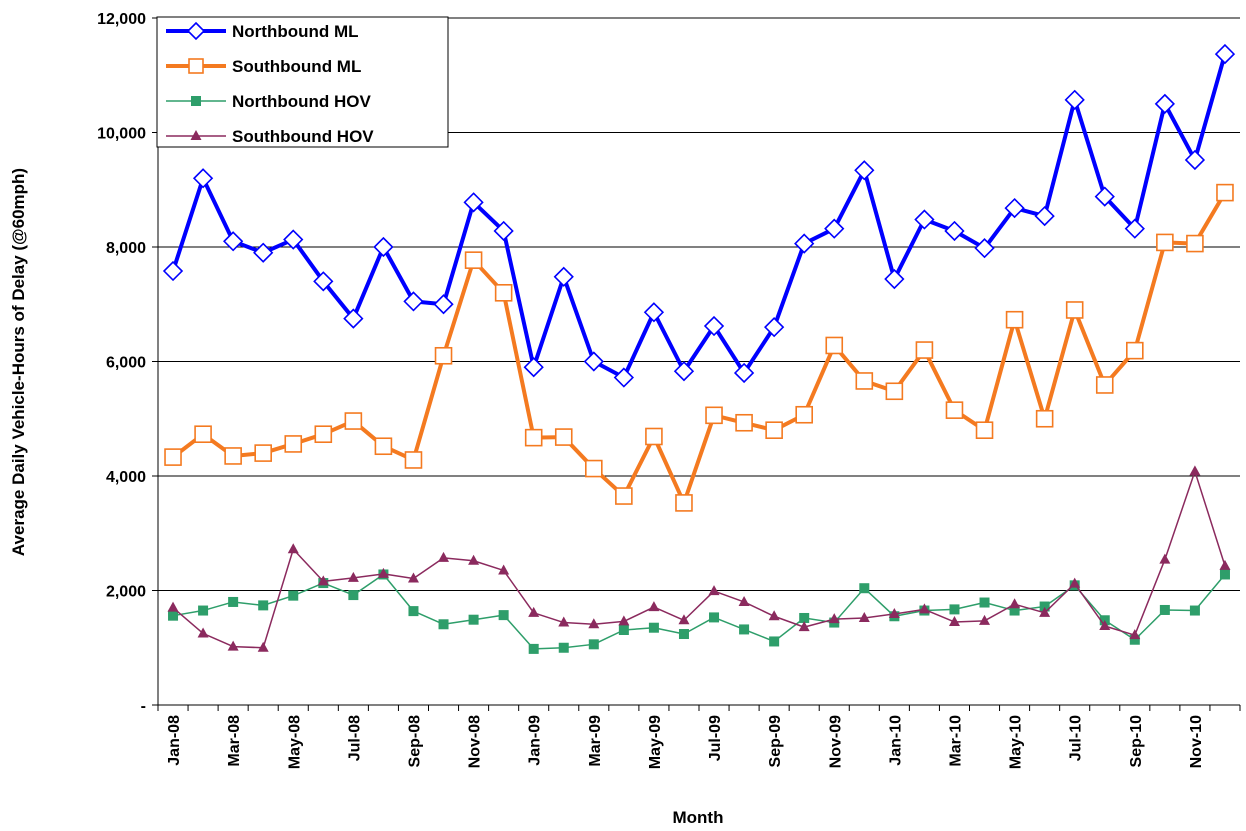 The height and width of the screenshot is (831, 1246). Describe the element at coordinates (655, 742) in the screenshot. I see `x-tick-label: May-09` at that location.